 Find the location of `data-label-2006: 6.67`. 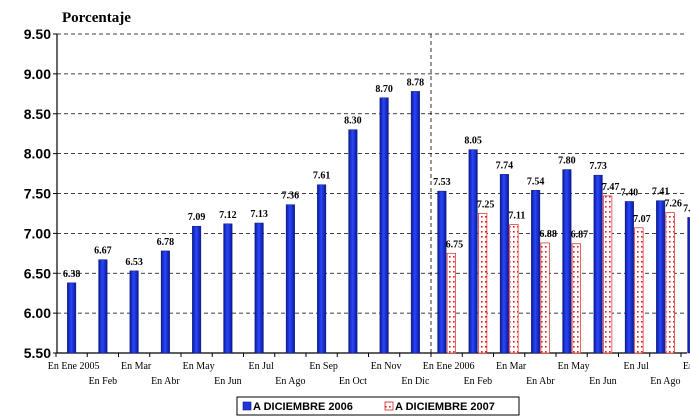

data-label-2006: 6.67 is located at coordinates (103, 251).